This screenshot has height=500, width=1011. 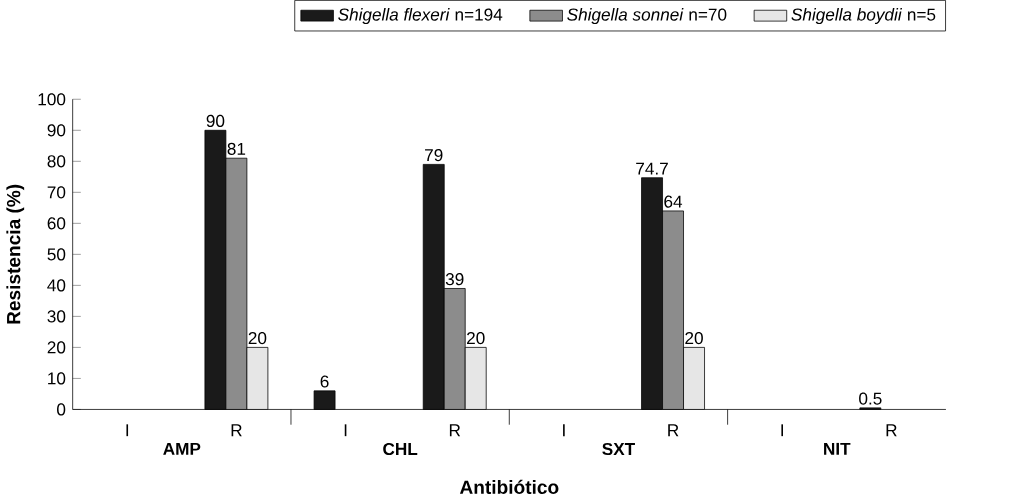 I want to click on y-tick-label: 90, so click(x=56, y=130).